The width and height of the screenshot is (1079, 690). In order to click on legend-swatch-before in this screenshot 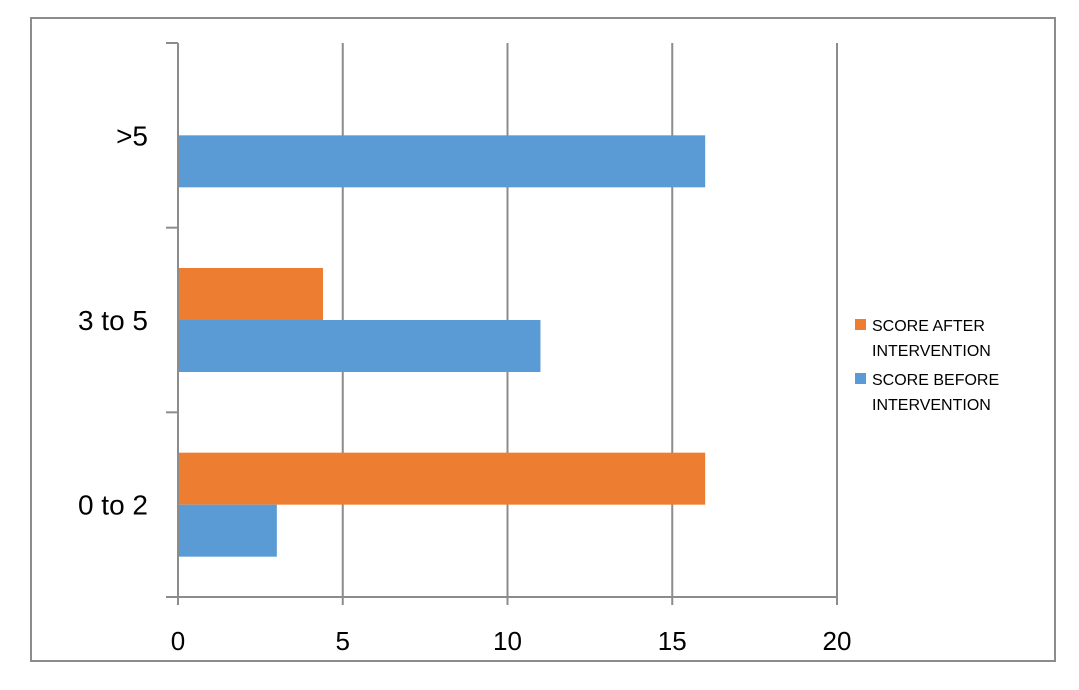, I will do `click(860, 378)`.